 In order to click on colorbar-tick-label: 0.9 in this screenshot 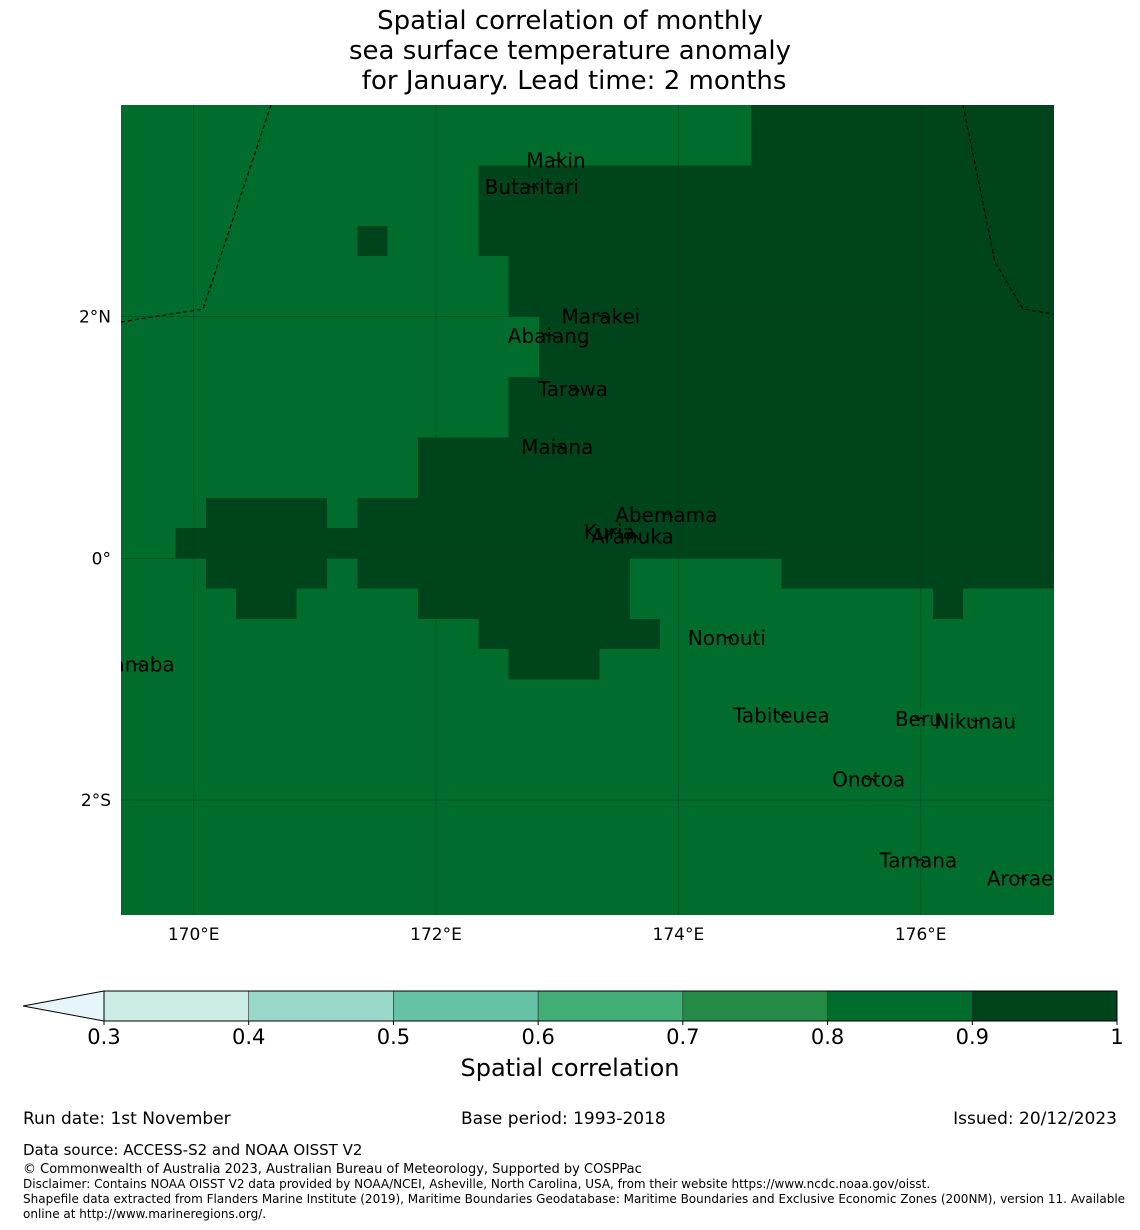, I will do `click(972, 1037)`.